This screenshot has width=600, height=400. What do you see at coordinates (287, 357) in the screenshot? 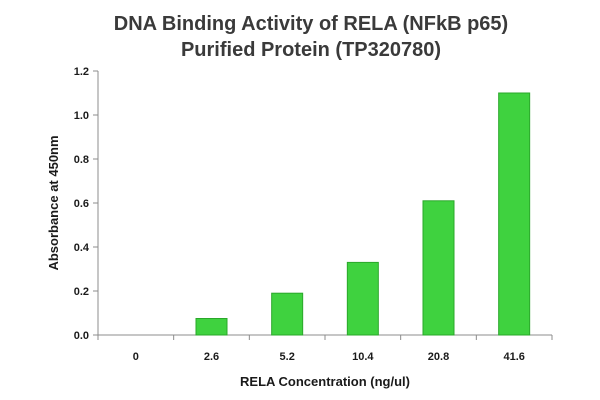
I see `x-tick-label: 5.2` at bounding box center [287, 357].